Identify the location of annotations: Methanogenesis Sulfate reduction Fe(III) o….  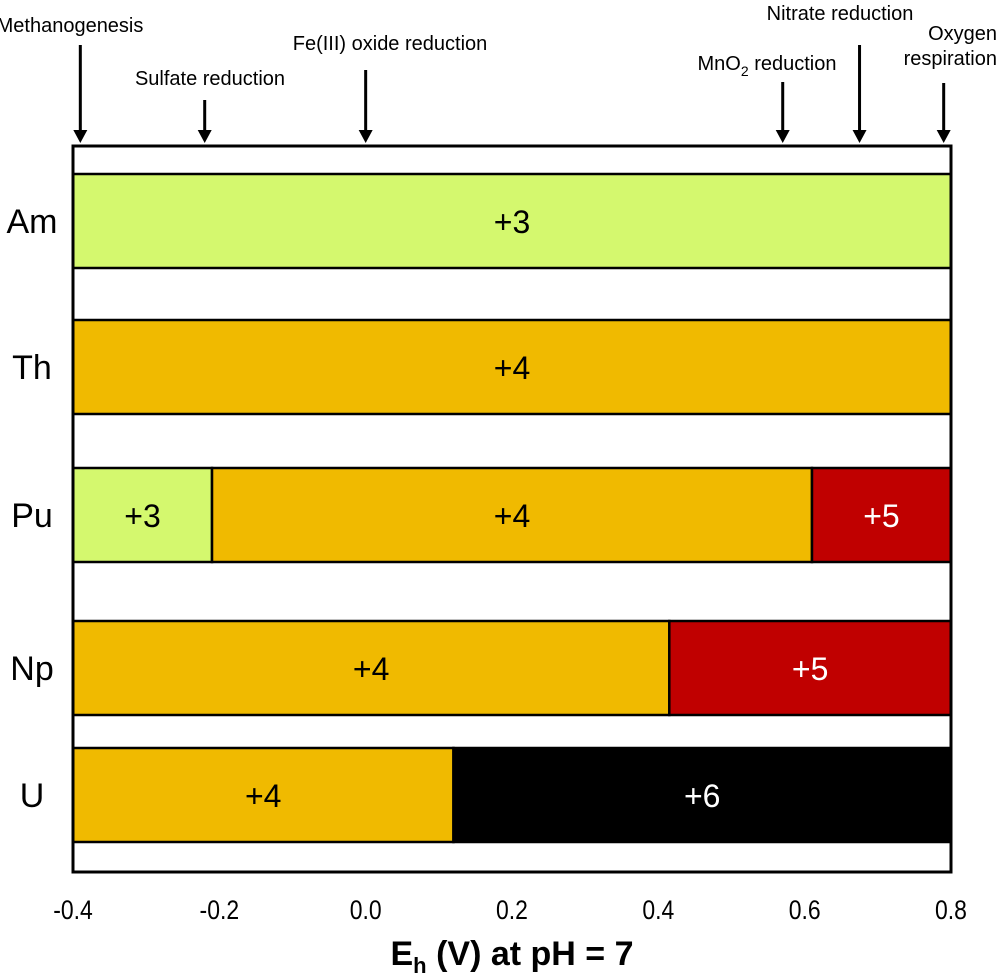
(498, 73).